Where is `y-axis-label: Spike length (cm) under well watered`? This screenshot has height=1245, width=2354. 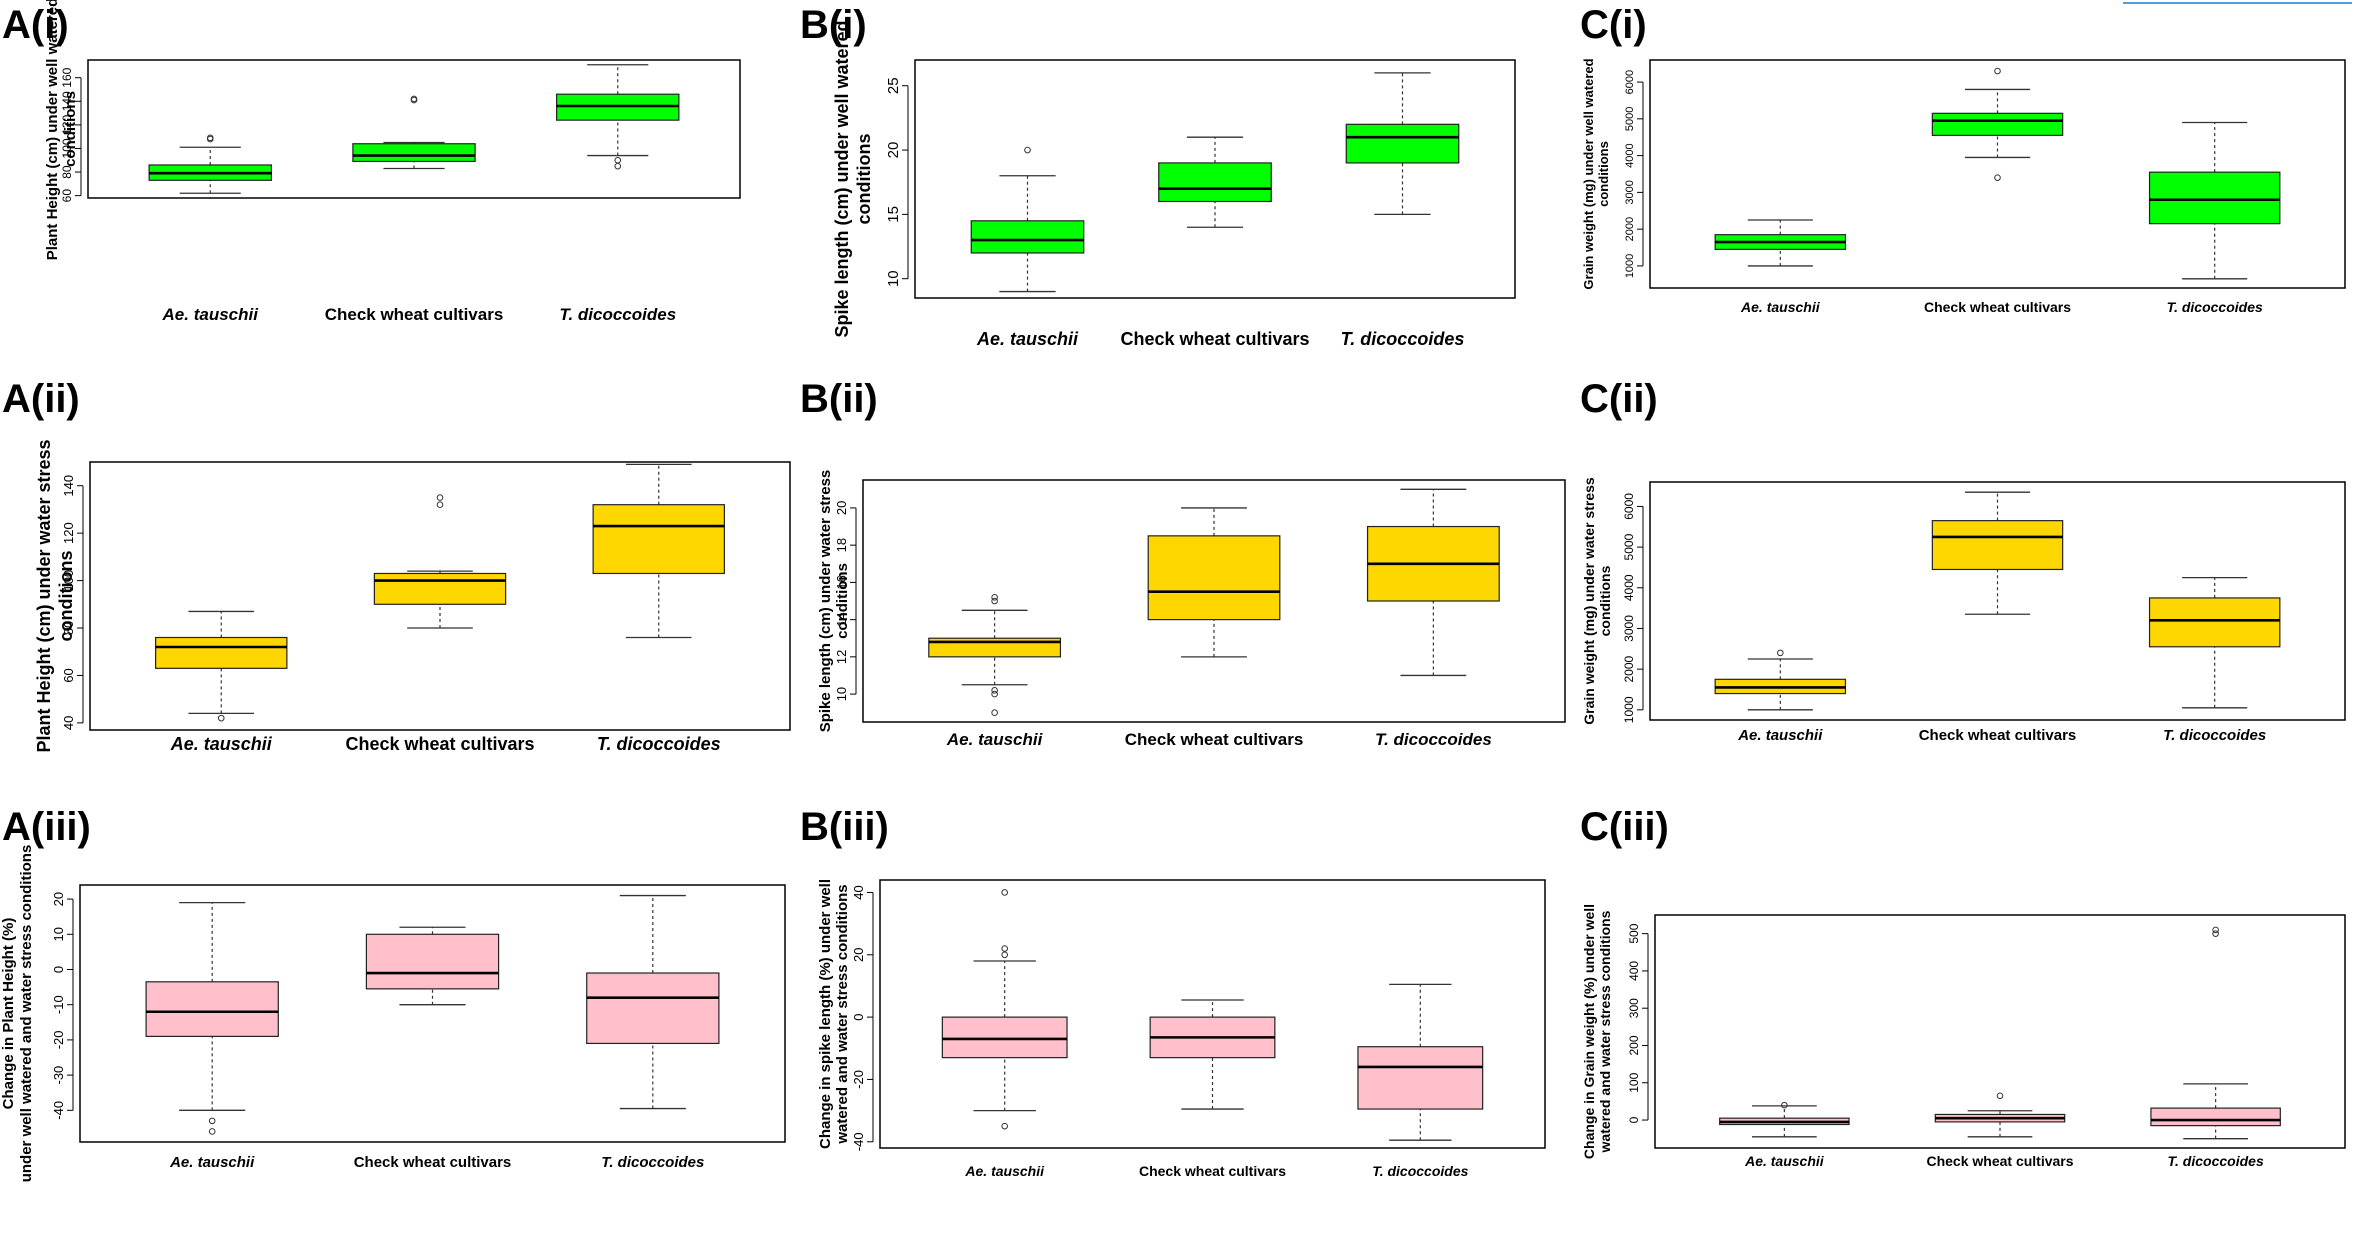
y-axis-label: Spike length (cm) under well watered is located at coordinates (842, 178).